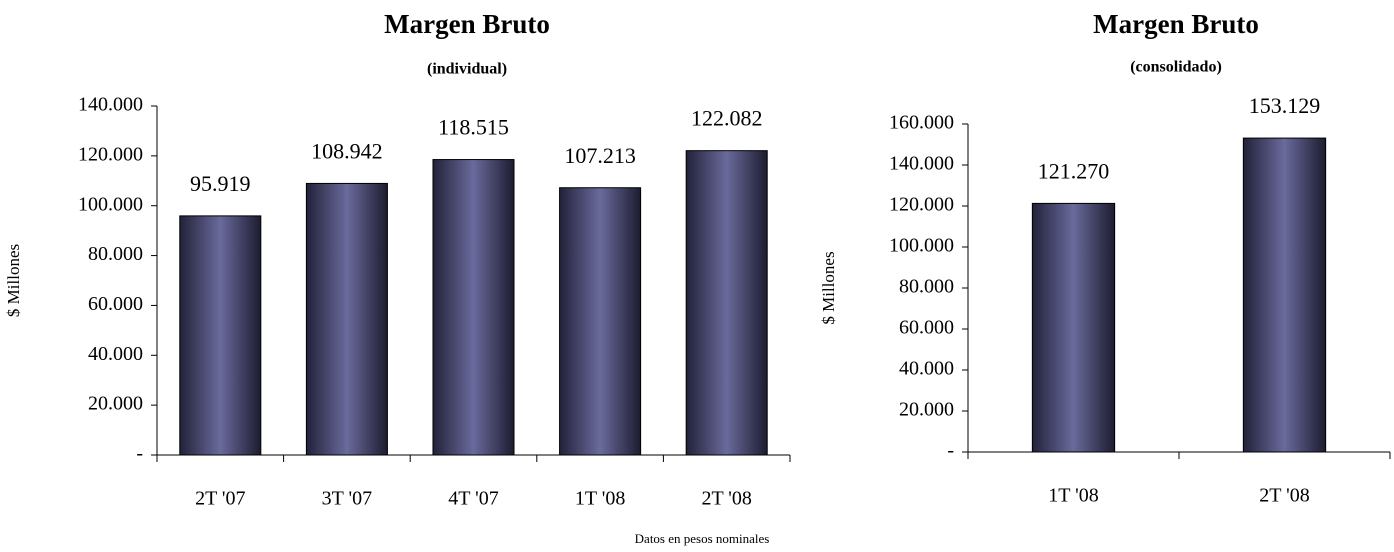 The width and height of the screenshot is (1394, 552). What do you see at coordinates (727, 118) in the screenshot?
I see `data-label: 122.082` at bounding box center [727, 118].